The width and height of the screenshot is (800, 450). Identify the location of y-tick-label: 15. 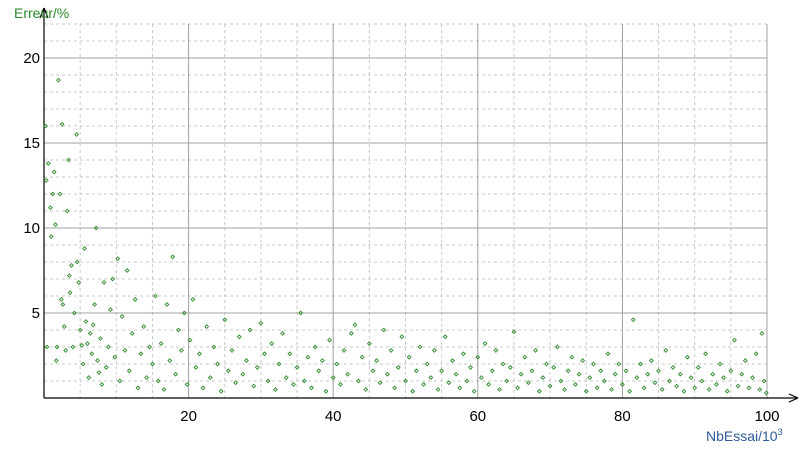
(31, 143).